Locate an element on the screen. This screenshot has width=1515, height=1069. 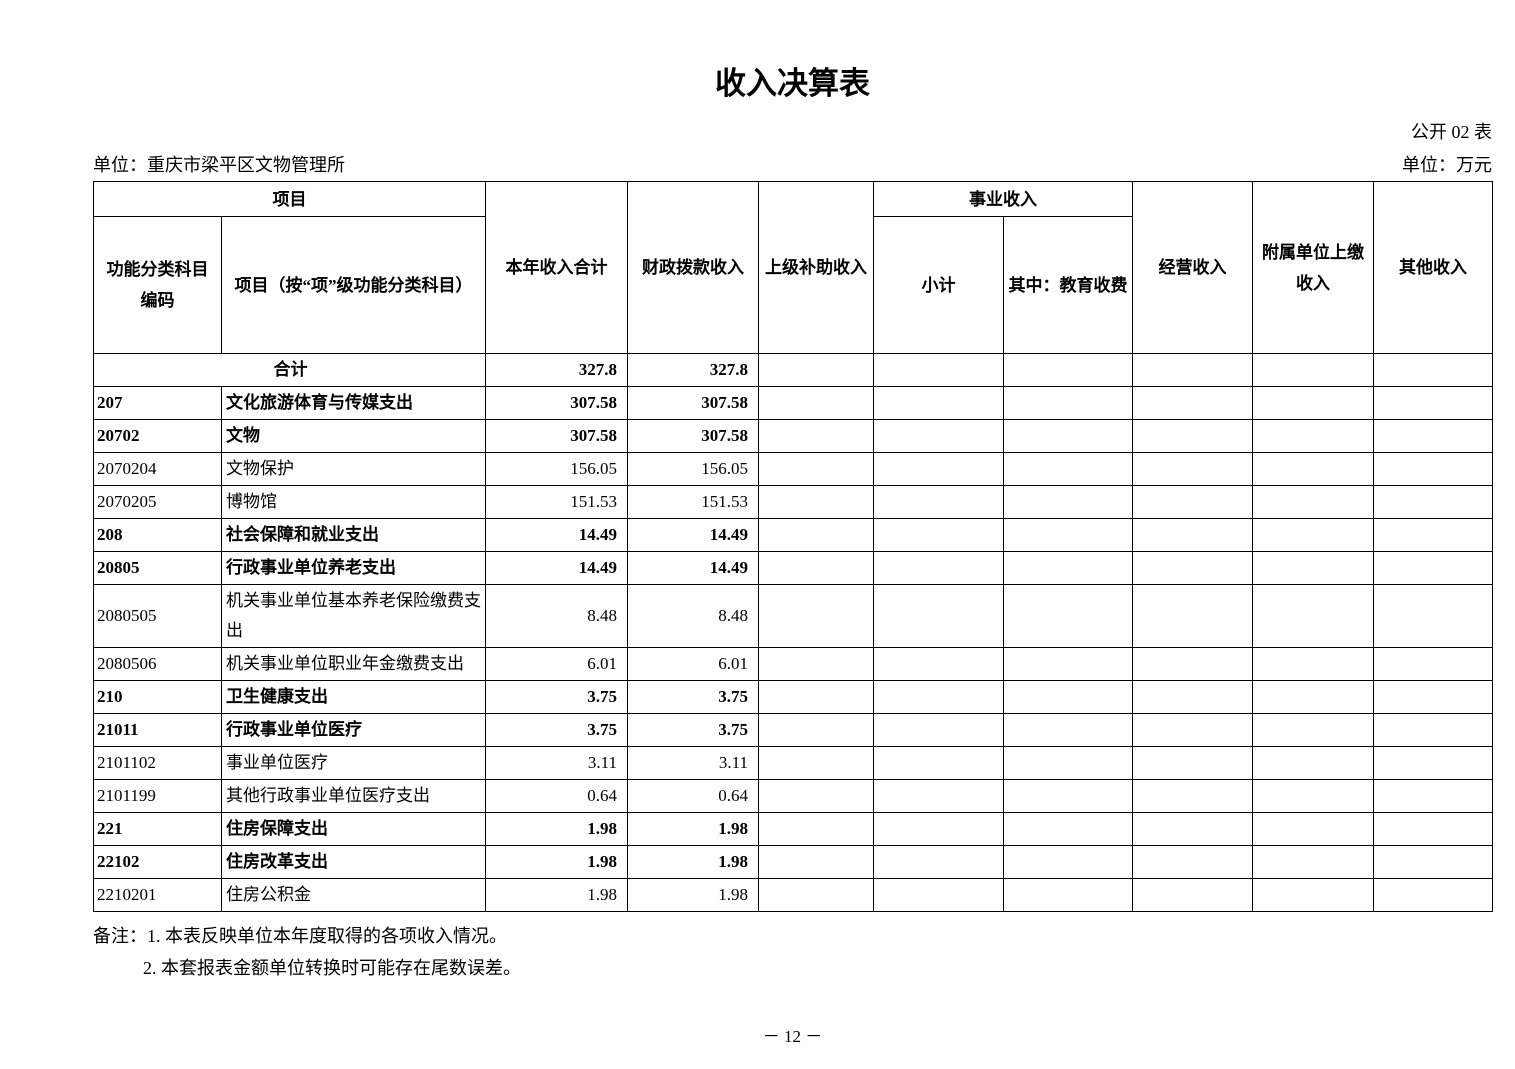
table-row: 20702 文物 307.58 307.58 is located at coordinates (793, 436).